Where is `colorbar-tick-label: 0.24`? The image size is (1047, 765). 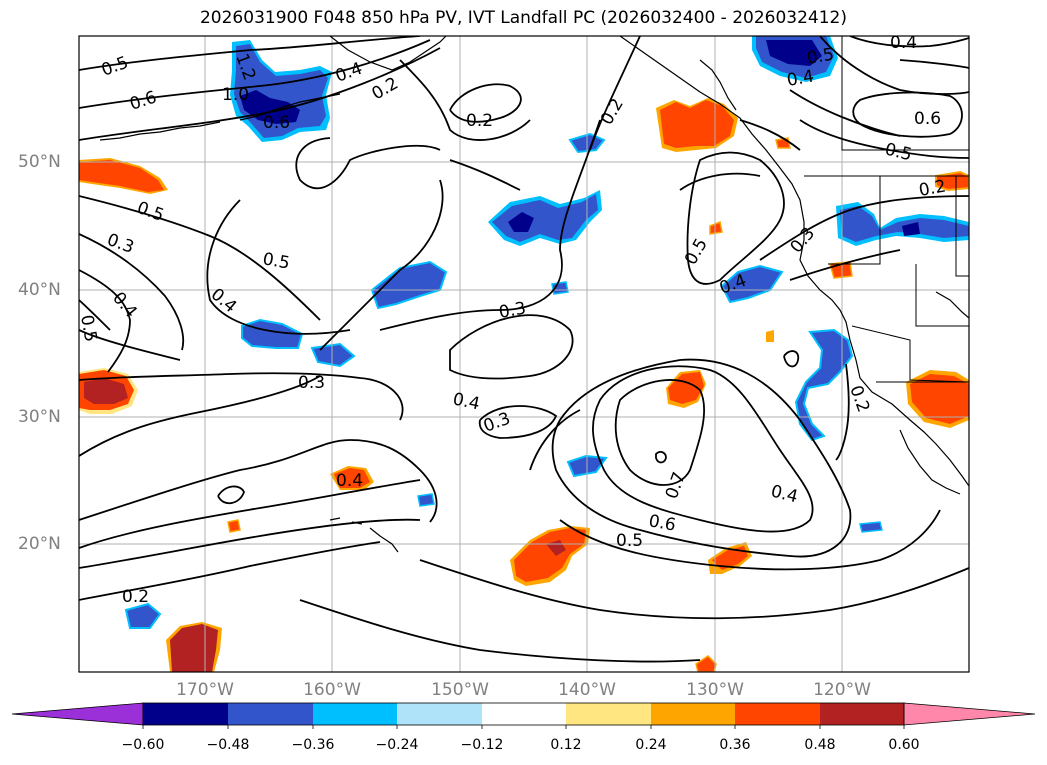
colorbar-tick-label: 0.24 is located at coordinates (651, 745).